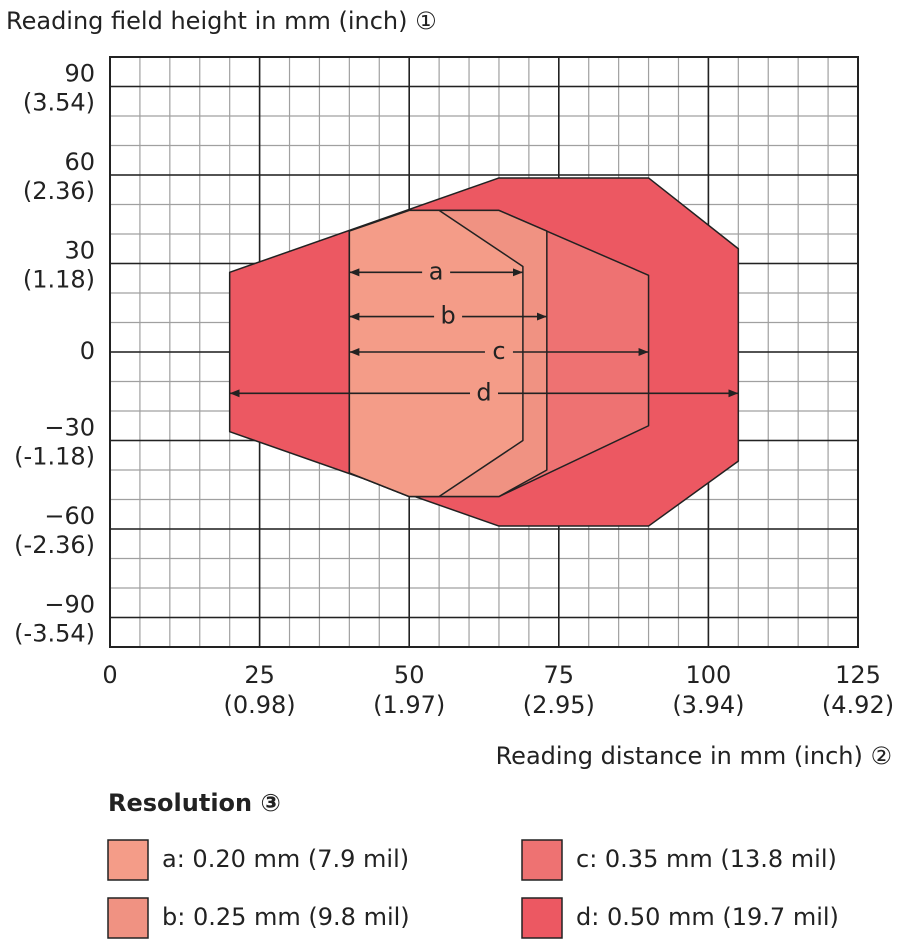 The width and height of the screenshot is (899, 940). I want to click on legend-label: d: 0.50 mm (19.7 mil), so click(707, 917).